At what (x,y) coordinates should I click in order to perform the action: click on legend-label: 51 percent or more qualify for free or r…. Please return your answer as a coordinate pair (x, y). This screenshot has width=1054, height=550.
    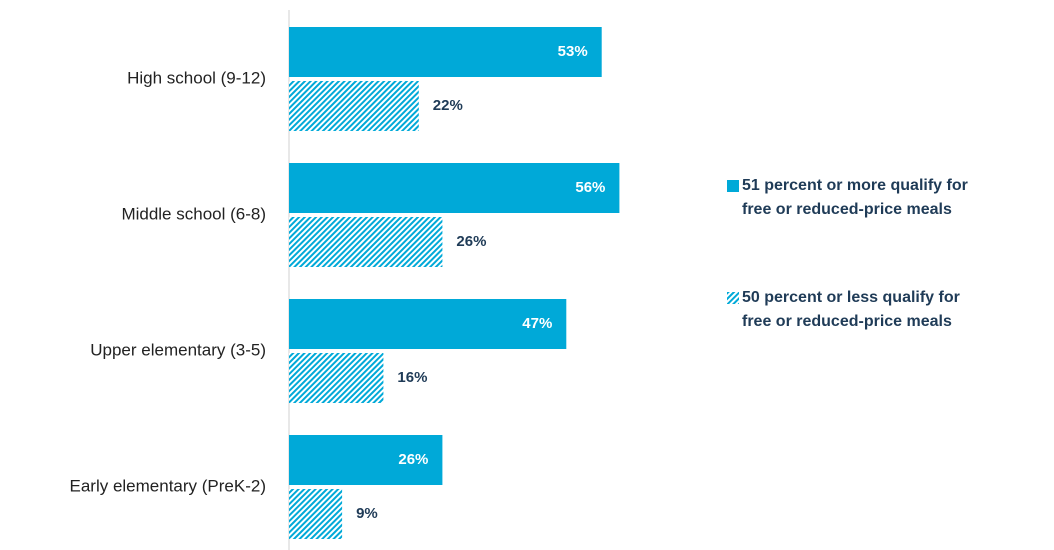
    Looking at the image, I should click on (855, 197).